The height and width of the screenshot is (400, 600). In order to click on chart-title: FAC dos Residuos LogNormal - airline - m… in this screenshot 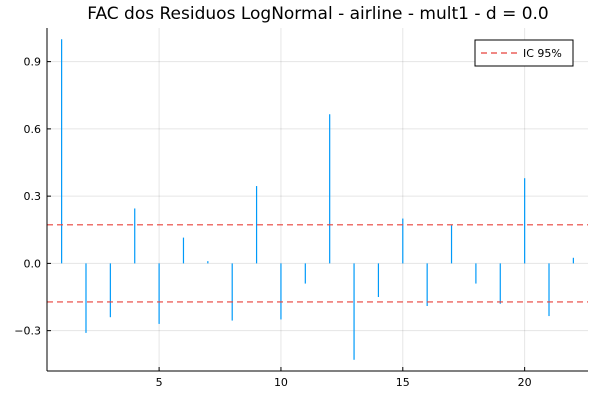, I will do `click(318, 14)`.